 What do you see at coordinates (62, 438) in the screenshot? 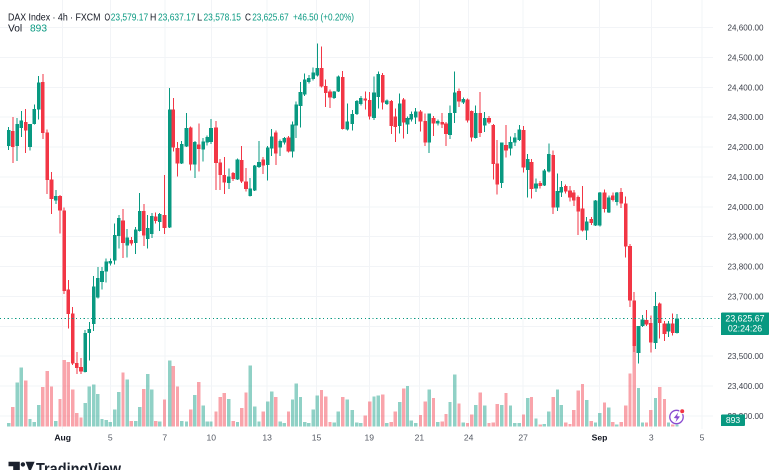
I see `svg-text: Aug` at bounding box center [62, 438].